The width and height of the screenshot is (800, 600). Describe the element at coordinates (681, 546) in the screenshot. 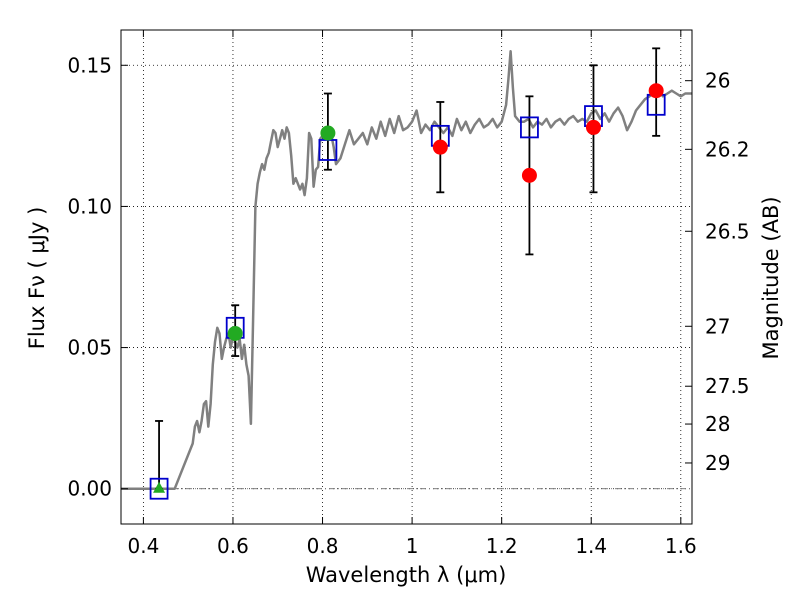

I see `x-tick-label: 1.6` at that location.